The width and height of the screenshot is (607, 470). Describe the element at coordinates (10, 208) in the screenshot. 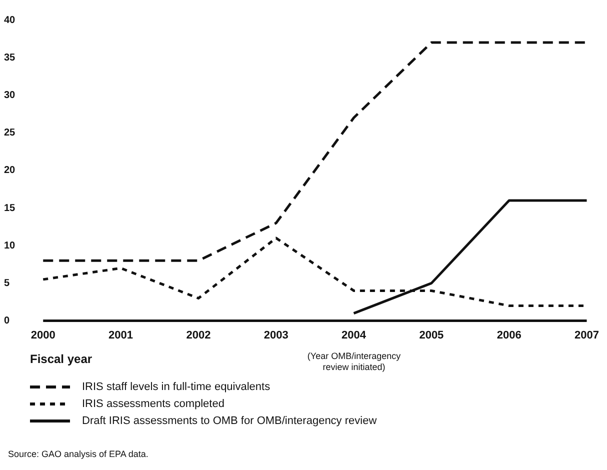

I see `y-tick-label: 15` at that location.